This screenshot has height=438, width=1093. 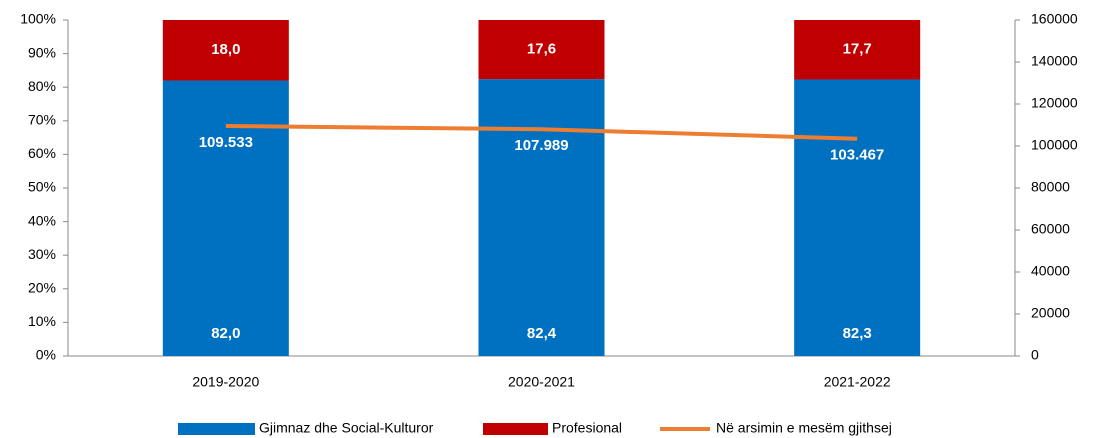 What do you see at coordinates (587, 428) in the screenshot?
I see `legend-label: Profesional` at bounding box center [587, 428].